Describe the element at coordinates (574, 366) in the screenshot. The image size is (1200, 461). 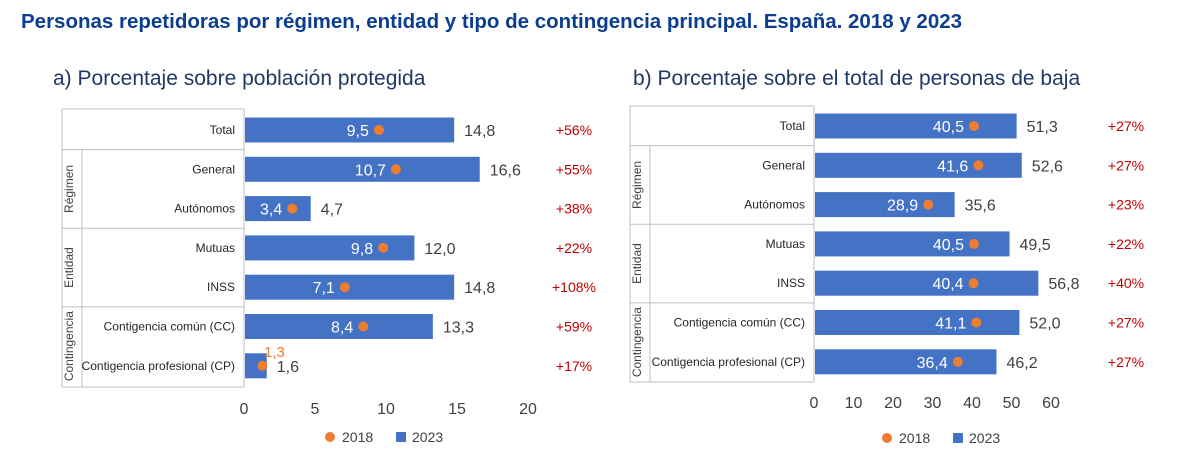
I see `chart-a-change-label: +17%` at that location.